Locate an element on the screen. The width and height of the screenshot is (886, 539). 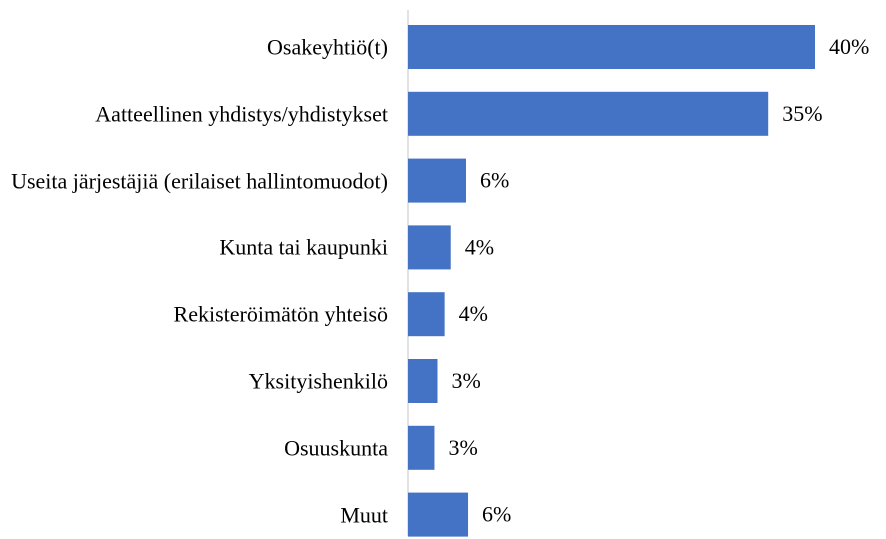
category-label: Muut is located at coordinates (364, 515).